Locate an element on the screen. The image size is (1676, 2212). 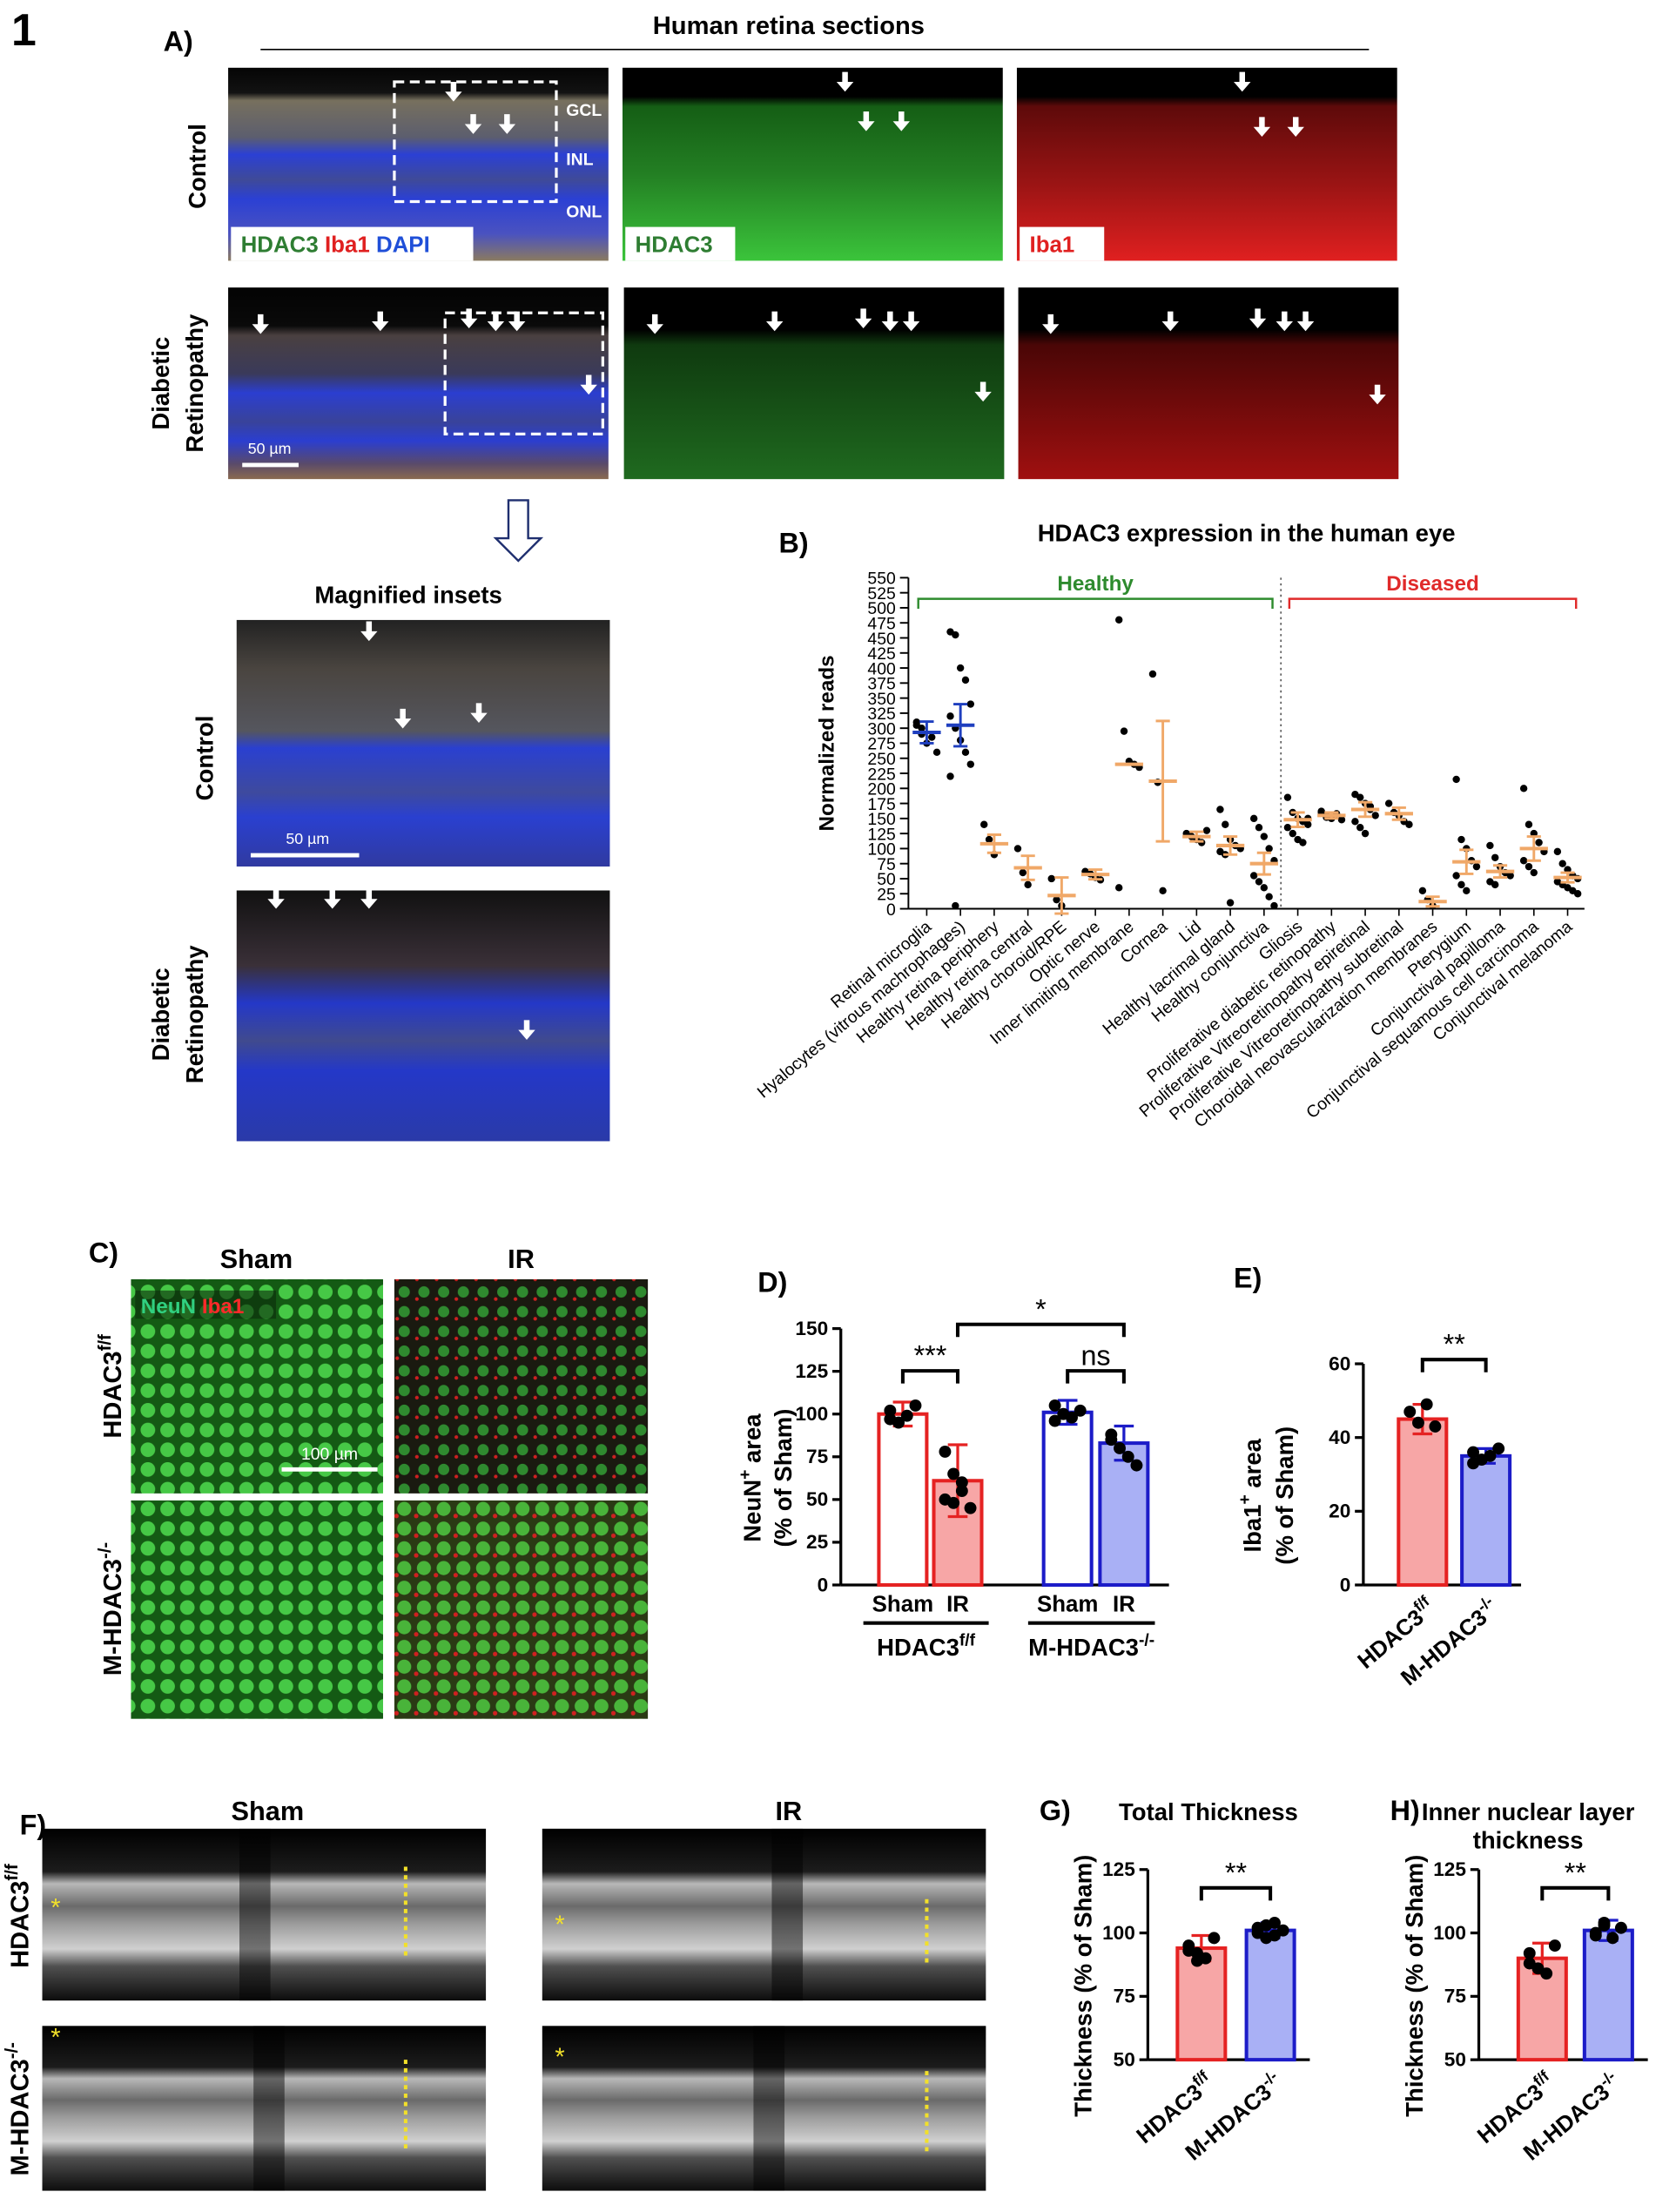
panel-label: H) is located at coordinates (1405, 1811).